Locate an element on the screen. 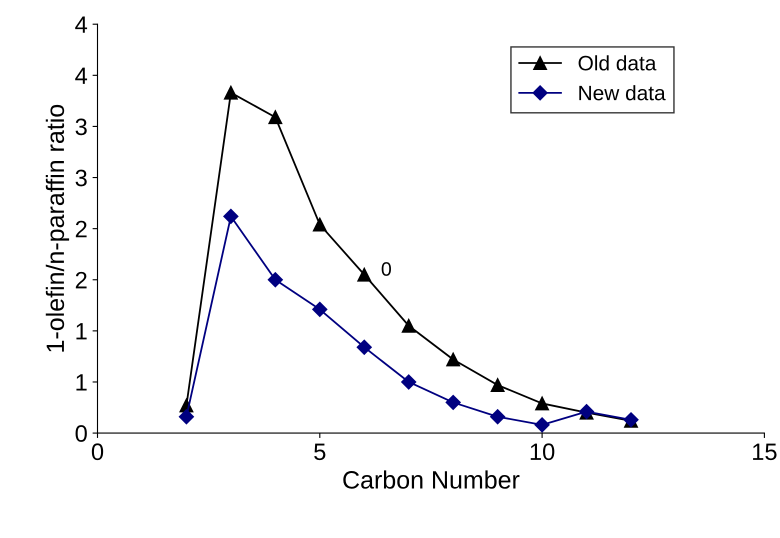  y-tick-label: 0 is located at coordinates (81, 433).